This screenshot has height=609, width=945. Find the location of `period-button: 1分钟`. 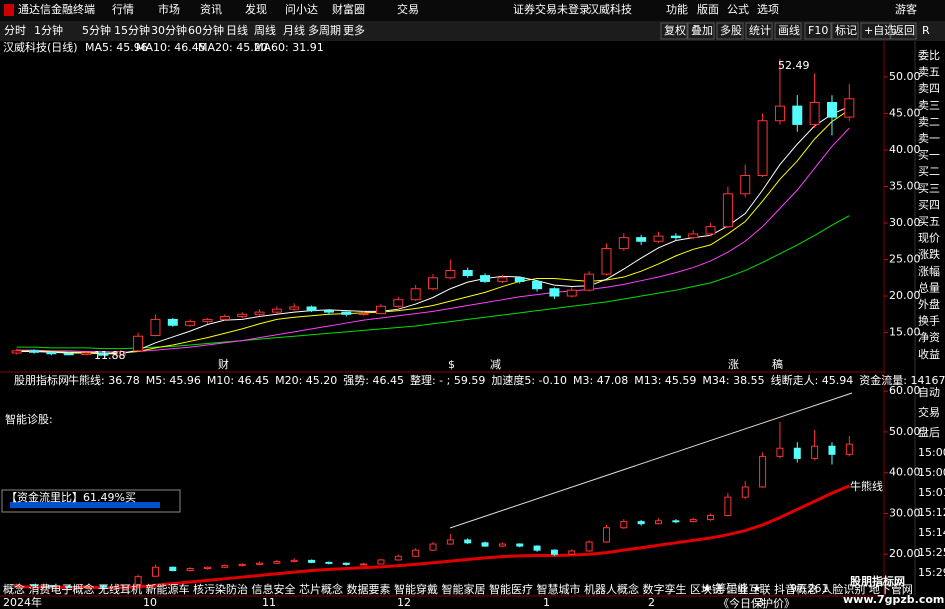

period-button: 1分钟 is located at coordinates (48, 30).